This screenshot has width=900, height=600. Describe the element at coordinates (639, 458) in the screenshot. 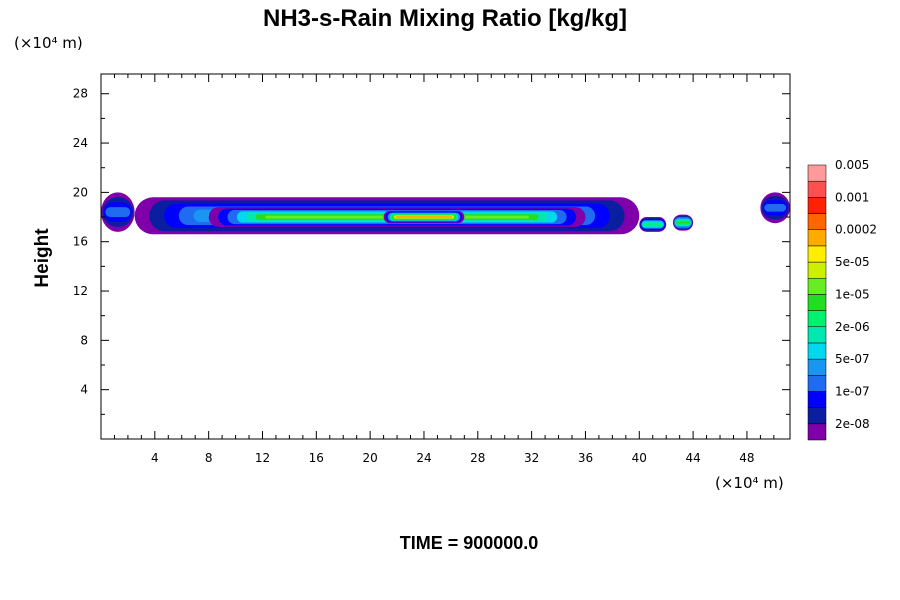

I see `x-tick-label: 40` at that location.